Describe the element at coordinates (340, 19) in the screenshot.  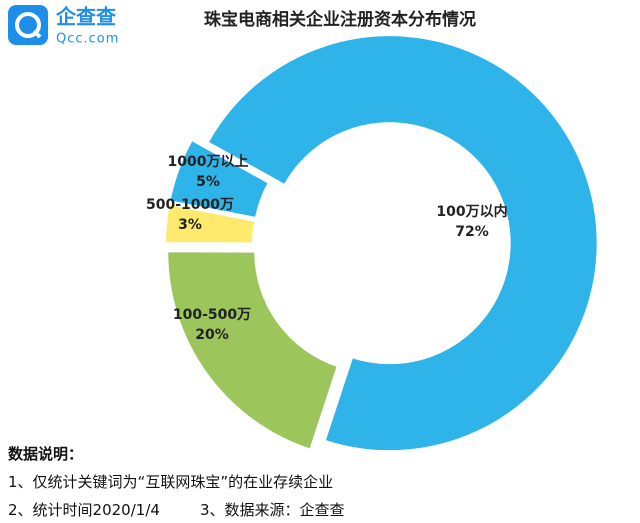
I see `chart-title: 珠宝电商相关企业注册资本分布情况` at that location.